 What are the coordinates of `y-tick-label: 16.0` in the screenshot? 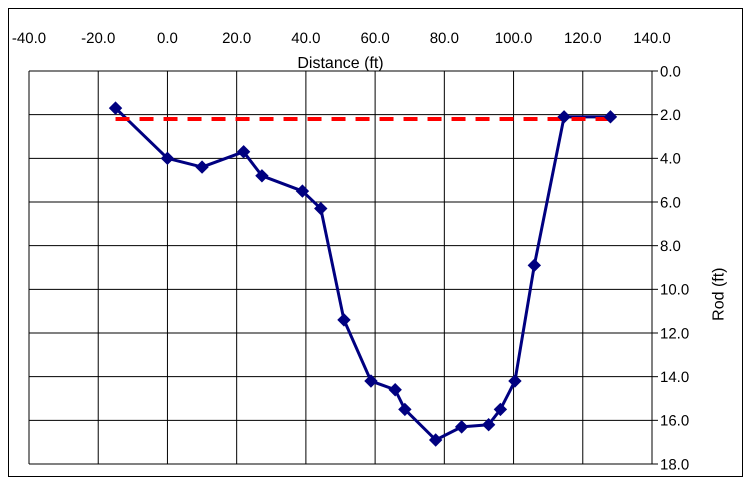 It's located at (675, 421).